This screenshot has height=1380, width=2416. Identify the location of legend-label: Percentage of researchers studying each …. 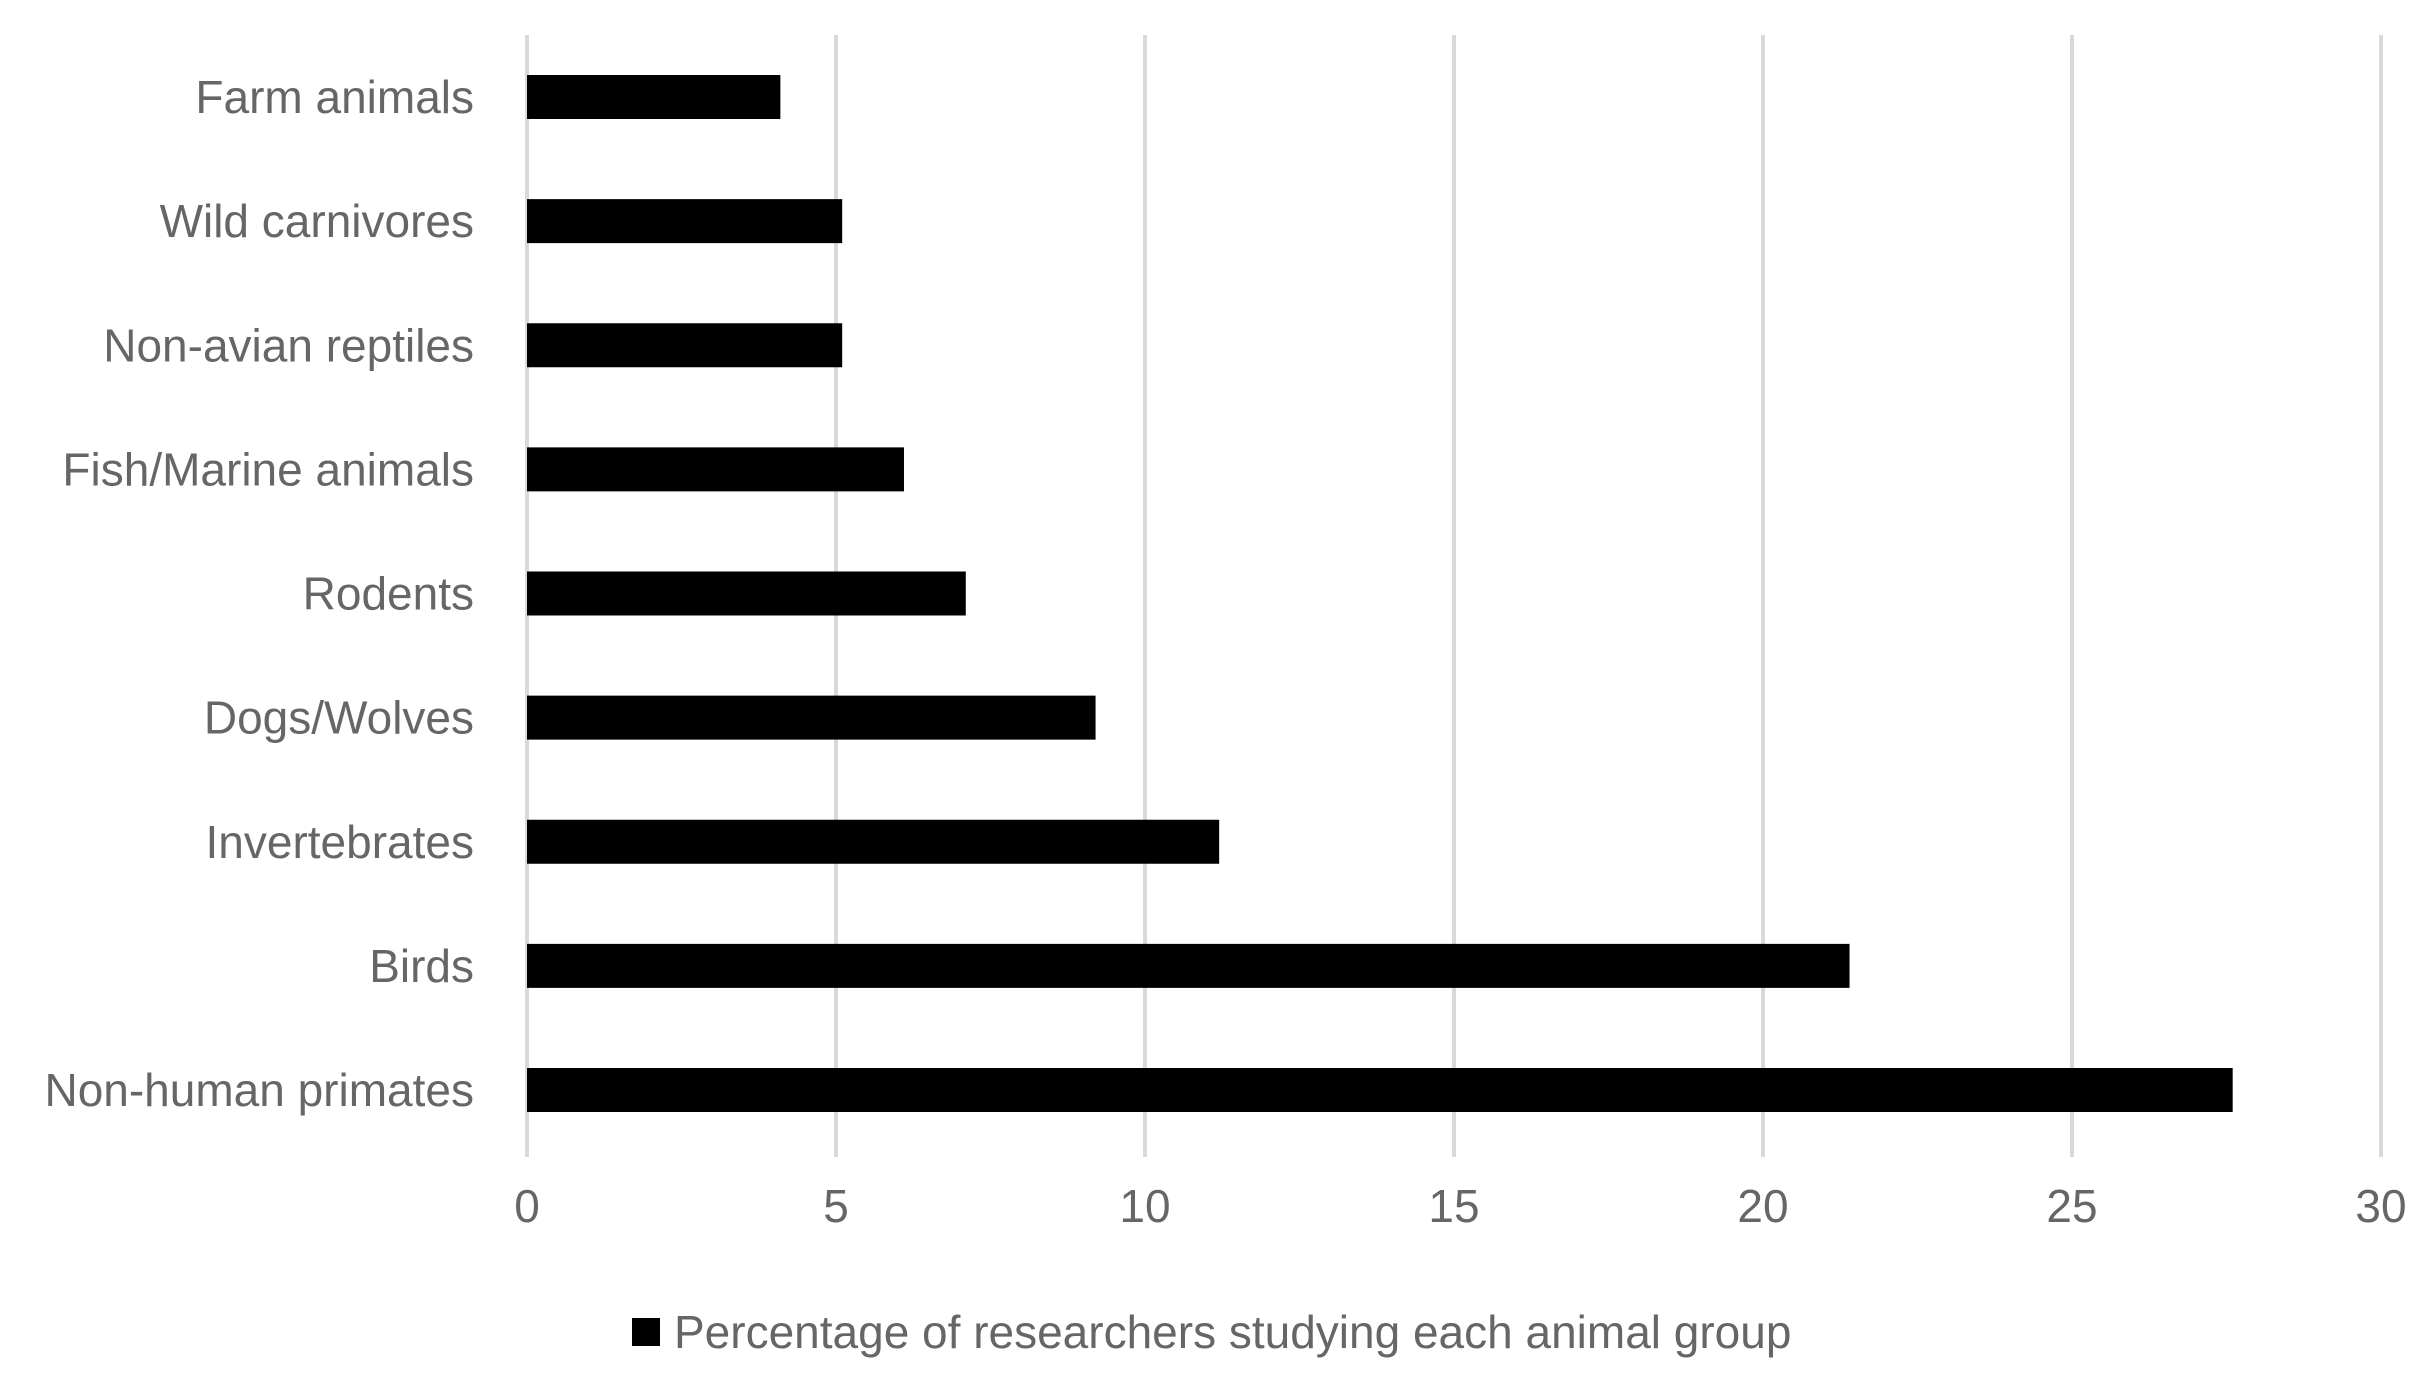
(1232, 1332).